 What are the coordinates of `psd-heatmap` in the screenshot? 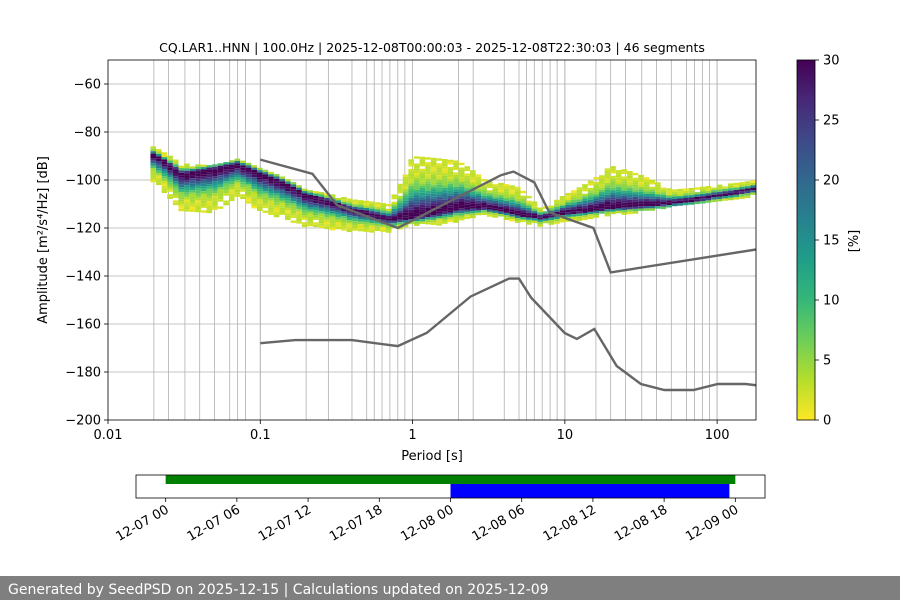 It's located at (453, 189).